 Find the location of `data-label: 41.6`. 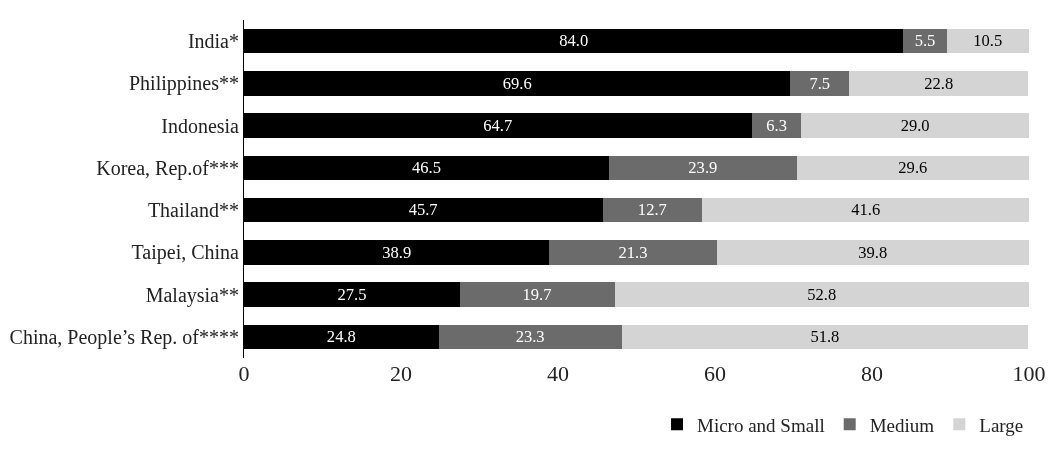

data-label: 41.6 is located at coordinates (866, 210).